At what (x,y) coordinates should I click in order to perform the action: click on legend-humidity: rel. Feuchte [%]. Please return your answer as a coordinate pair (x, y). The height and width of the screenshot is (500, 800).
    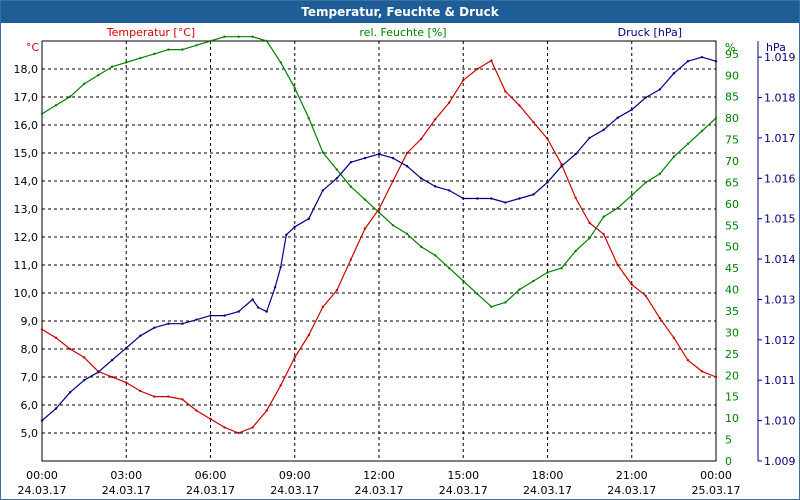
    Looking at the image, I should click on (402, 32).